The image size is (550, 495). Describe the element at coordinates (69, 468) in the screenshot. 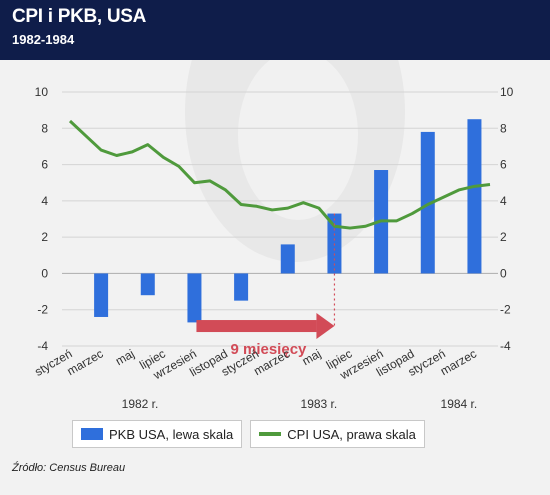

I see `source-note: Źródło: Census Bureau` at that location.